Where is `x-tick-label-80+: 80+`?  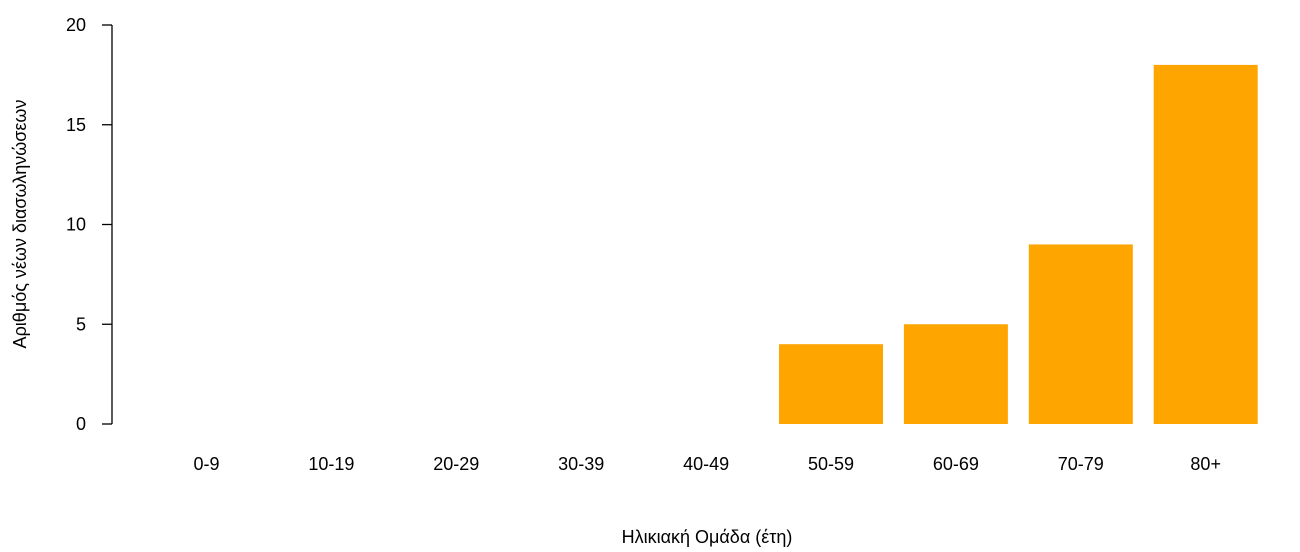 x-tick-label-80+: 80+ is located at coordinates (1205, 464).